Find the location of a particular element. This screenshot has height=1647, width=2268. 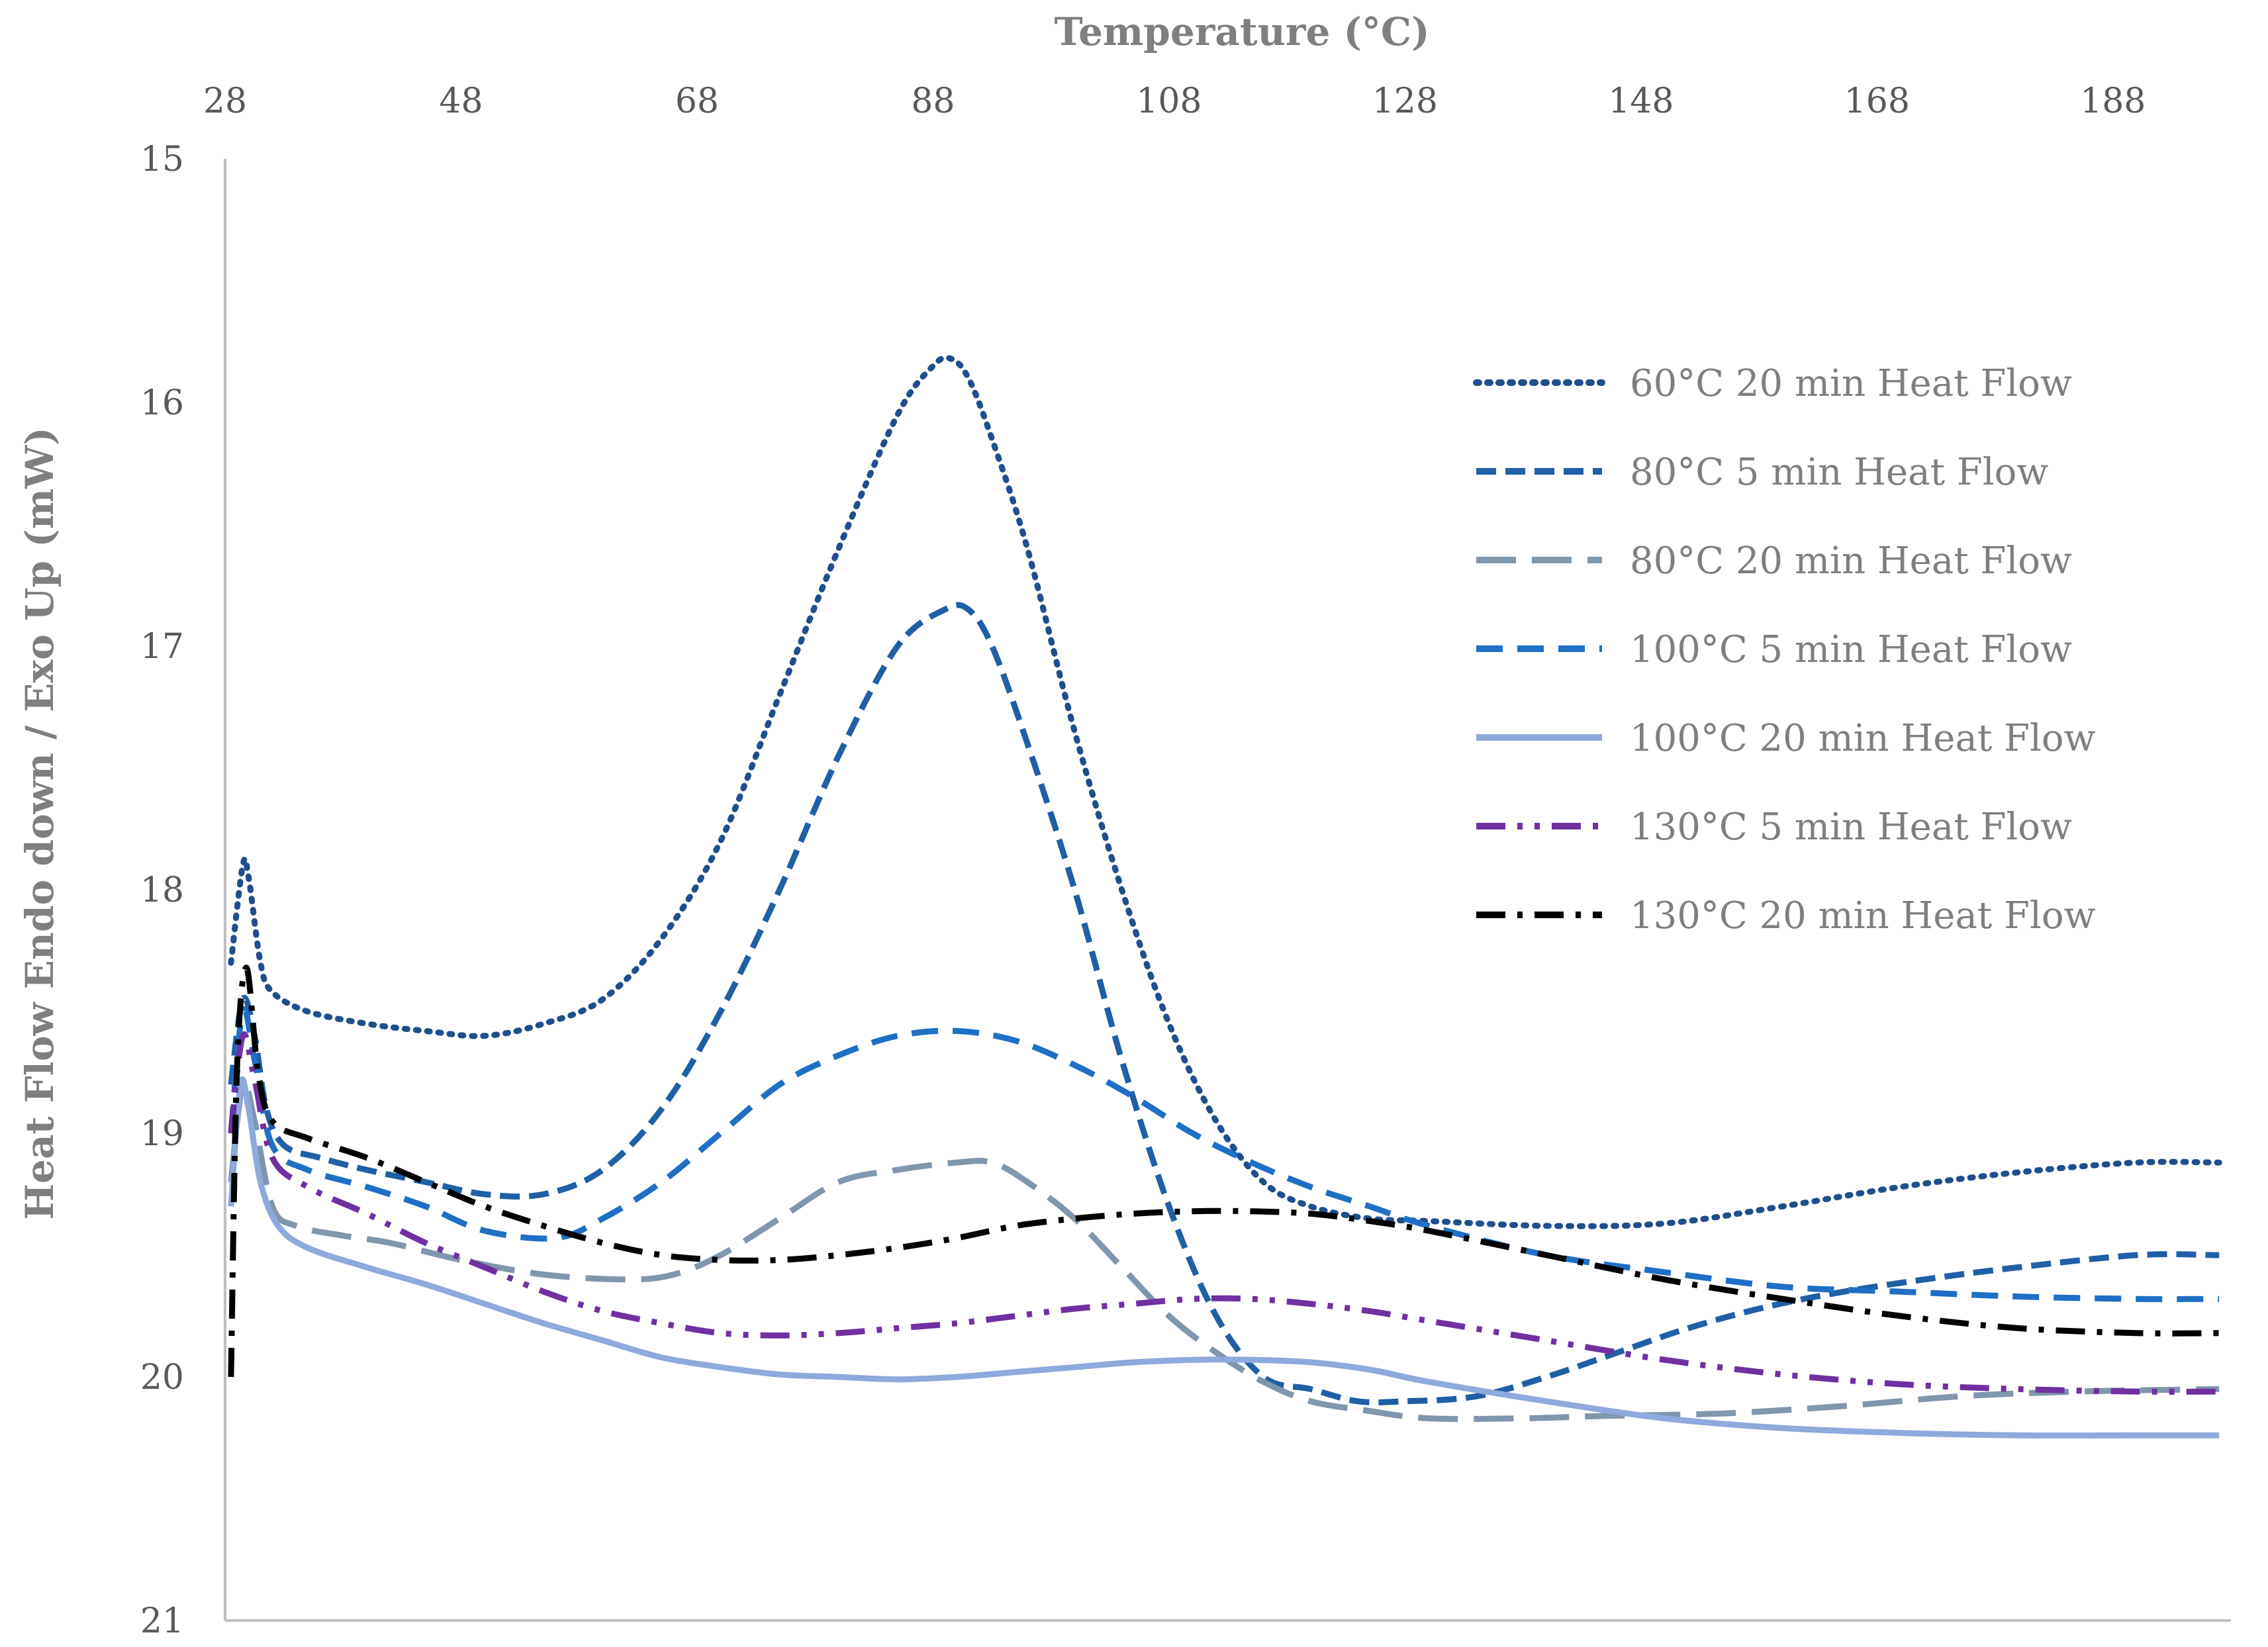

y-tick-label-6: 21 is located at coordinates (162, 1621).